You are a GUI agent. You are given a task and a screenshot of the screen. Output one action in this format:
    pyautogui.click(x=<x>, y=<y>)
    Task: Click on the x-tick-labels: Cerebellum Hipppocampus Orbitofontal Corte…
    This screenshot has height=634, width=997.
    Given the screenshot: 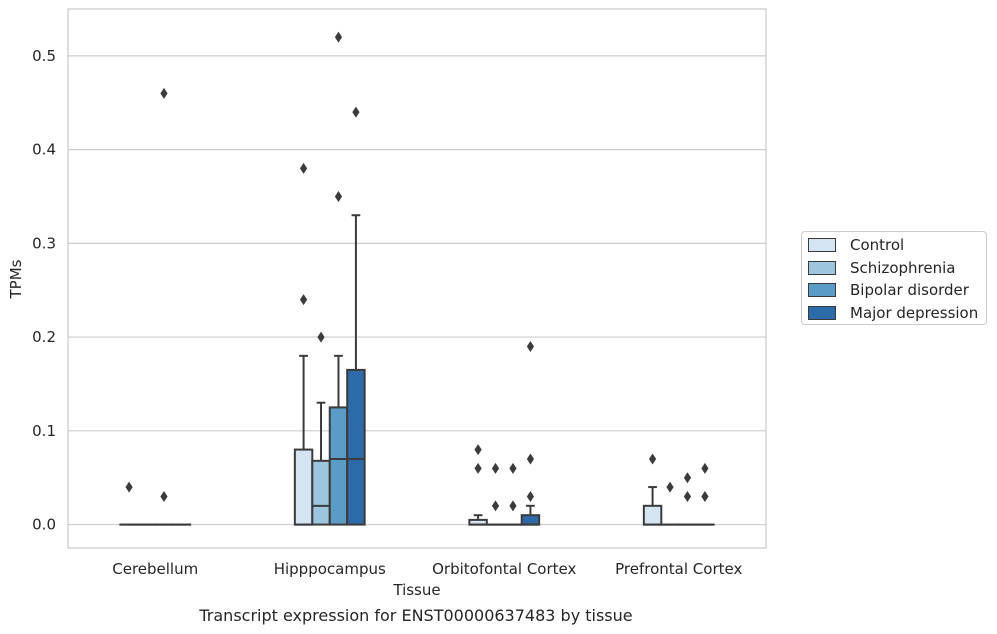 What is the action you would take?
    pyautogui.click(x=427, y=569)
    